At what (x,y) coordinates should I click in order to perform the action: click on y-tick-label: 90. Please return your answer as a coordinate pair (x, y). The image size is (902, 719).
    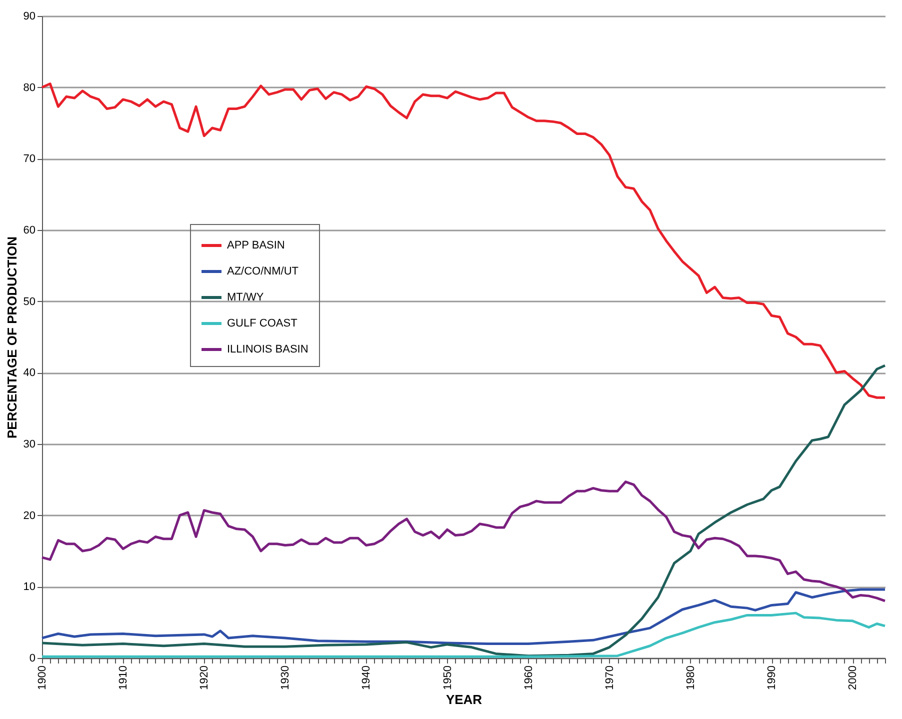
    Looking at the image, I should click on (29, 16).